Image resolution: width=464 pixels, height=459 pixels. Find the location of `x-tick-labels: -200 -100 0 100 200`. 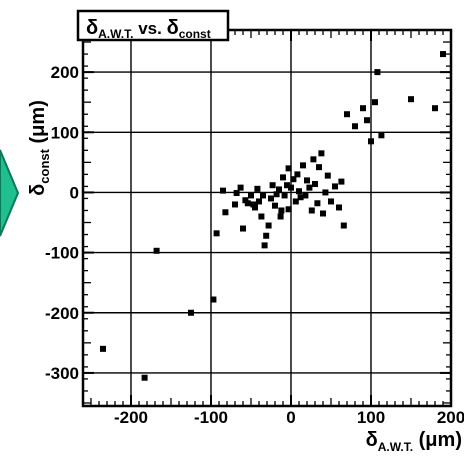

x-tick-labels: -200 -100 0 100 200 is located at coordinates (289, 417).